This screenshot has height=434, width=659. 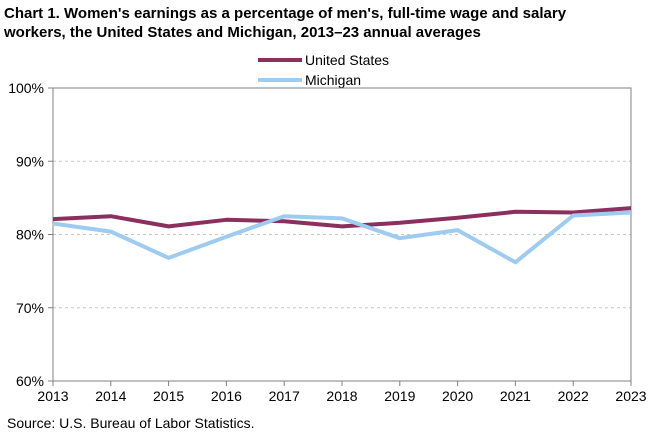 What do you see at coordinates (457, 396) in the screenshot?
I see `x-tick-label: 2020` at bounding box center [457, 396].